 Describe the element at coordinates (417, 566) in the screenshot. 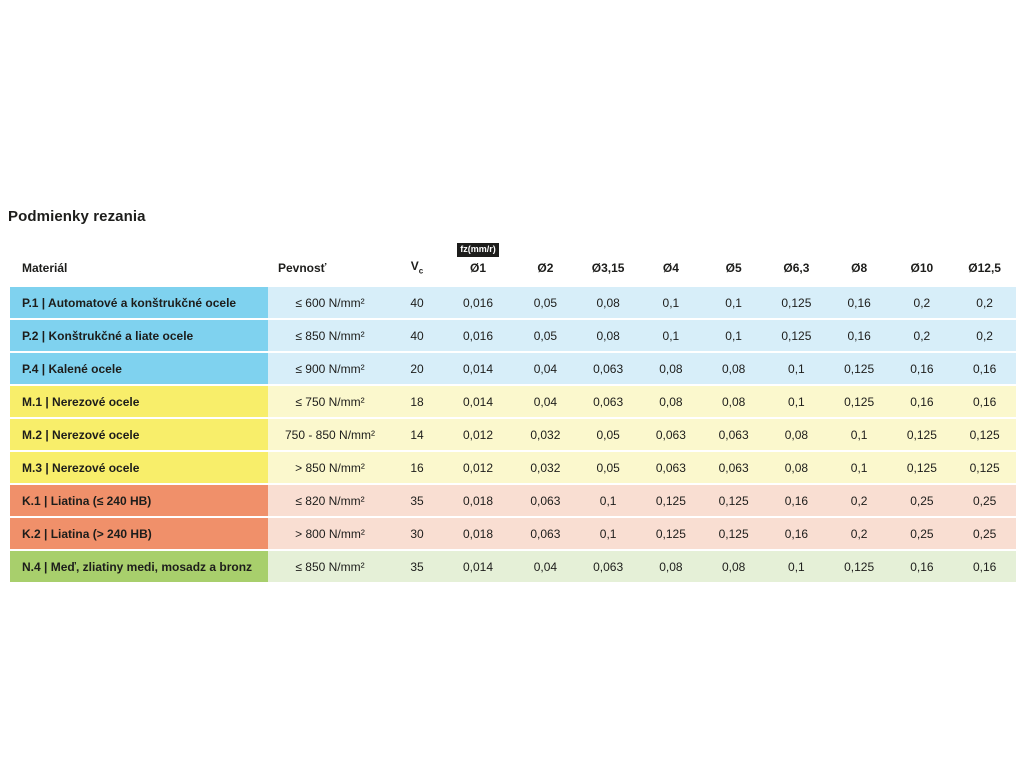

I see `vc-cell: 35` at that location.